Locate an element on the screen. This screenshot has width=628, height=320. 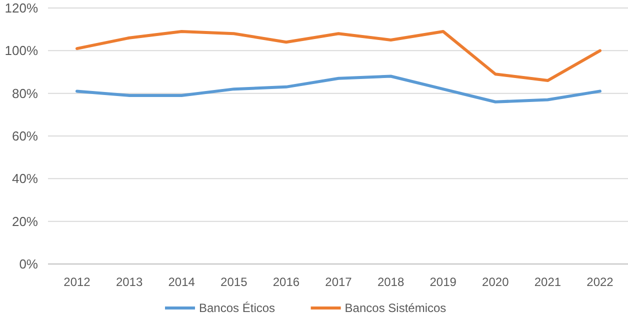
x-tick-label: 2015 is located at coordinates (234, 282).